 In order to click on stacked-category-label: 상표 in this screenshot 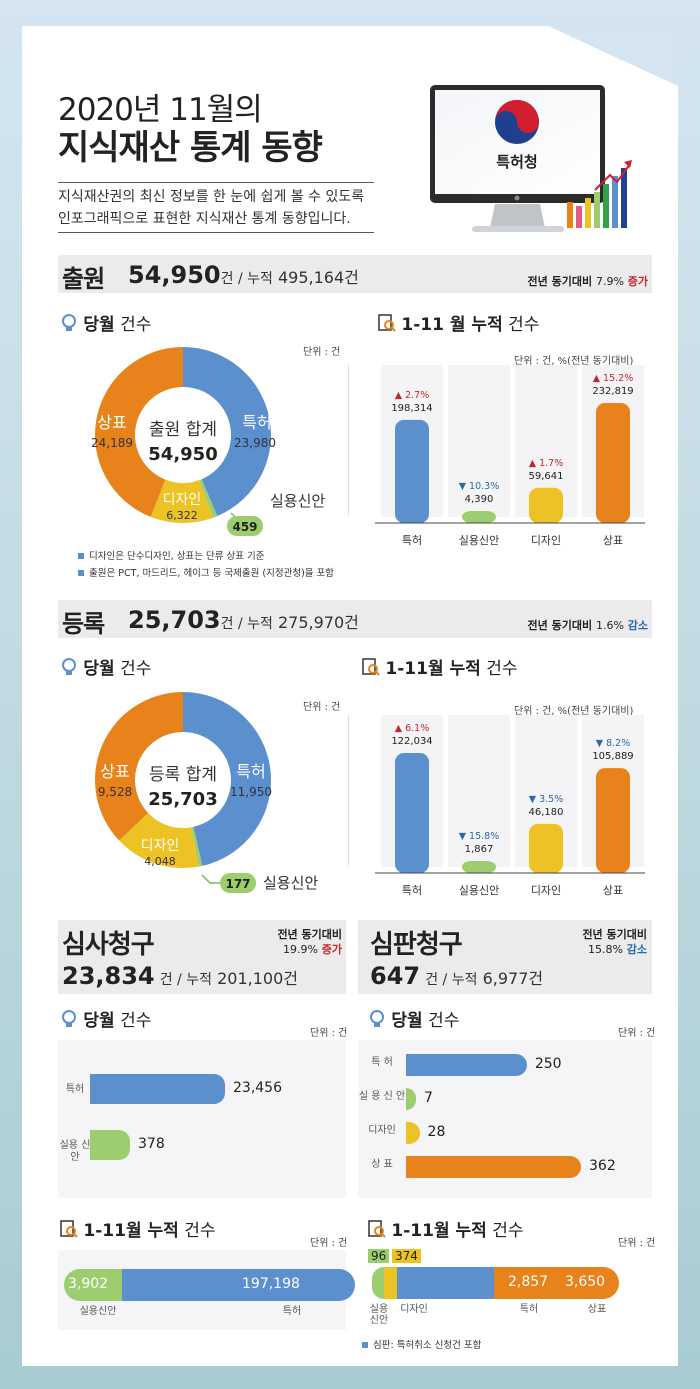, I will do `click(597, 1309)`.